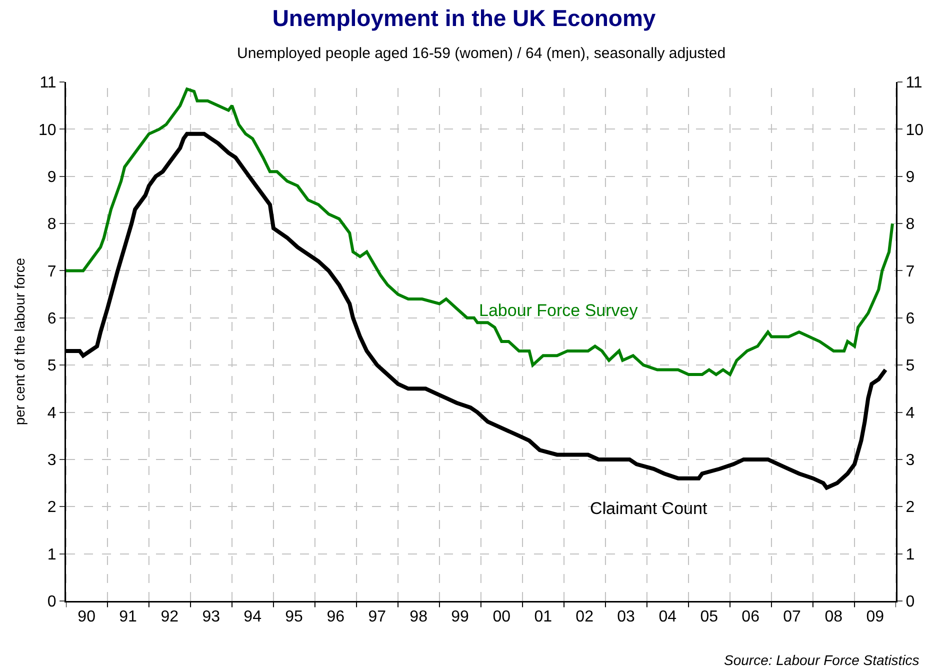 Image resolution: width=928 pixels, height=671 pixels. Describe the element at coordinates (910, 461) in the screenshot. I see `y2-tick-label: 3` at that location.